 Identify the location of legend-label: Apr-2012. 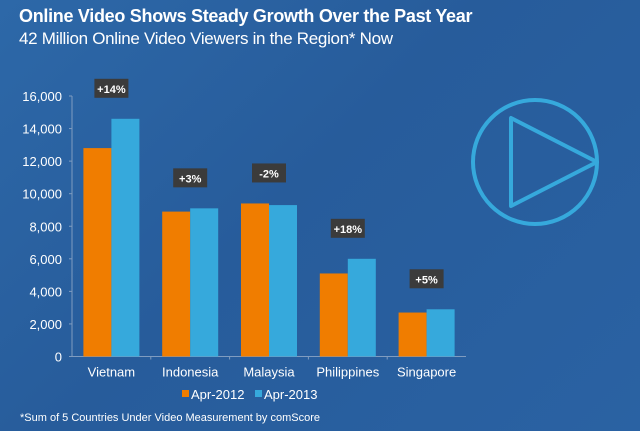
(217, 394).